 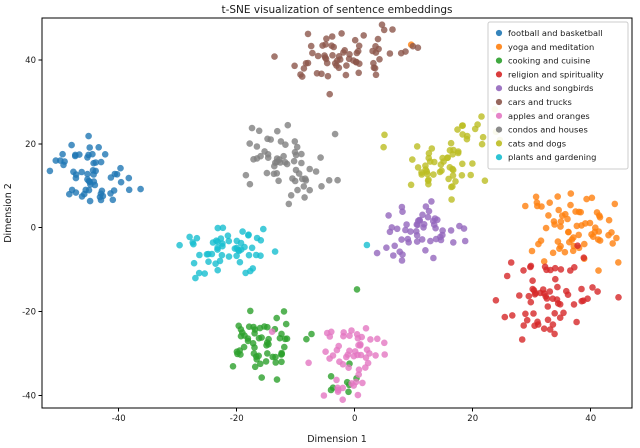 What do you see at coordinates (590, 419) in the screenshot?
I see `x-tick-label: 40` at bounding box center [590, 419].